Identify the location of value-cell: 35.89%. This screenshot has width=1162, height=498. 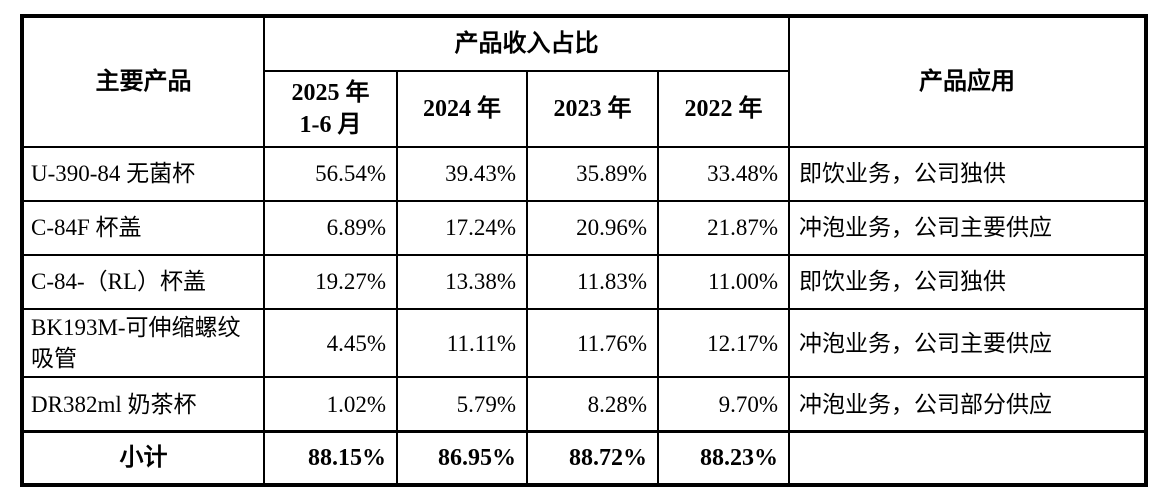
(592, 174).